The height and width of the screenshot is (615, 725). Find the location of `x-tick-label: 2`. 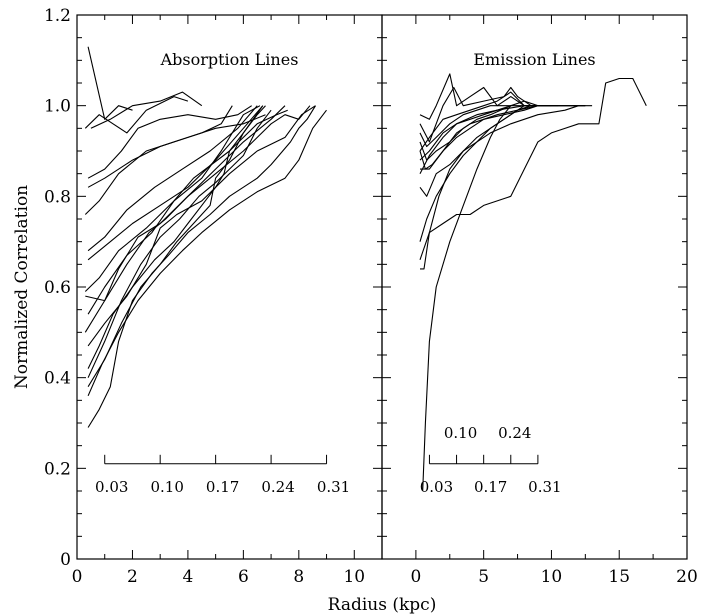

x-tick-label: 2 is located at coordinates (132, 577).